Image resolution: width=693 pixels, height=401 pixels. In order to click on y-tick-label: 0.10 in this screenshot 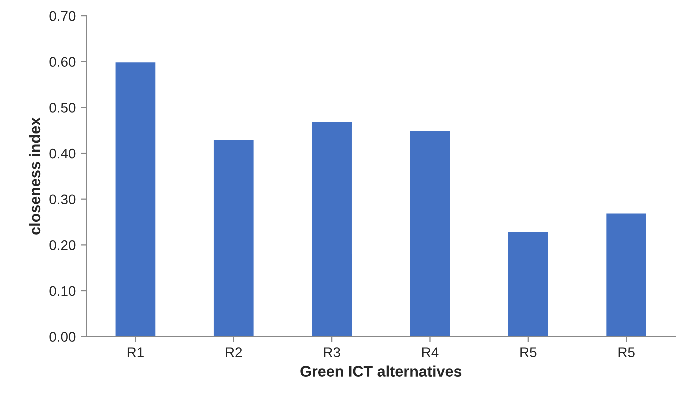, I will do `click(63, 291)`.